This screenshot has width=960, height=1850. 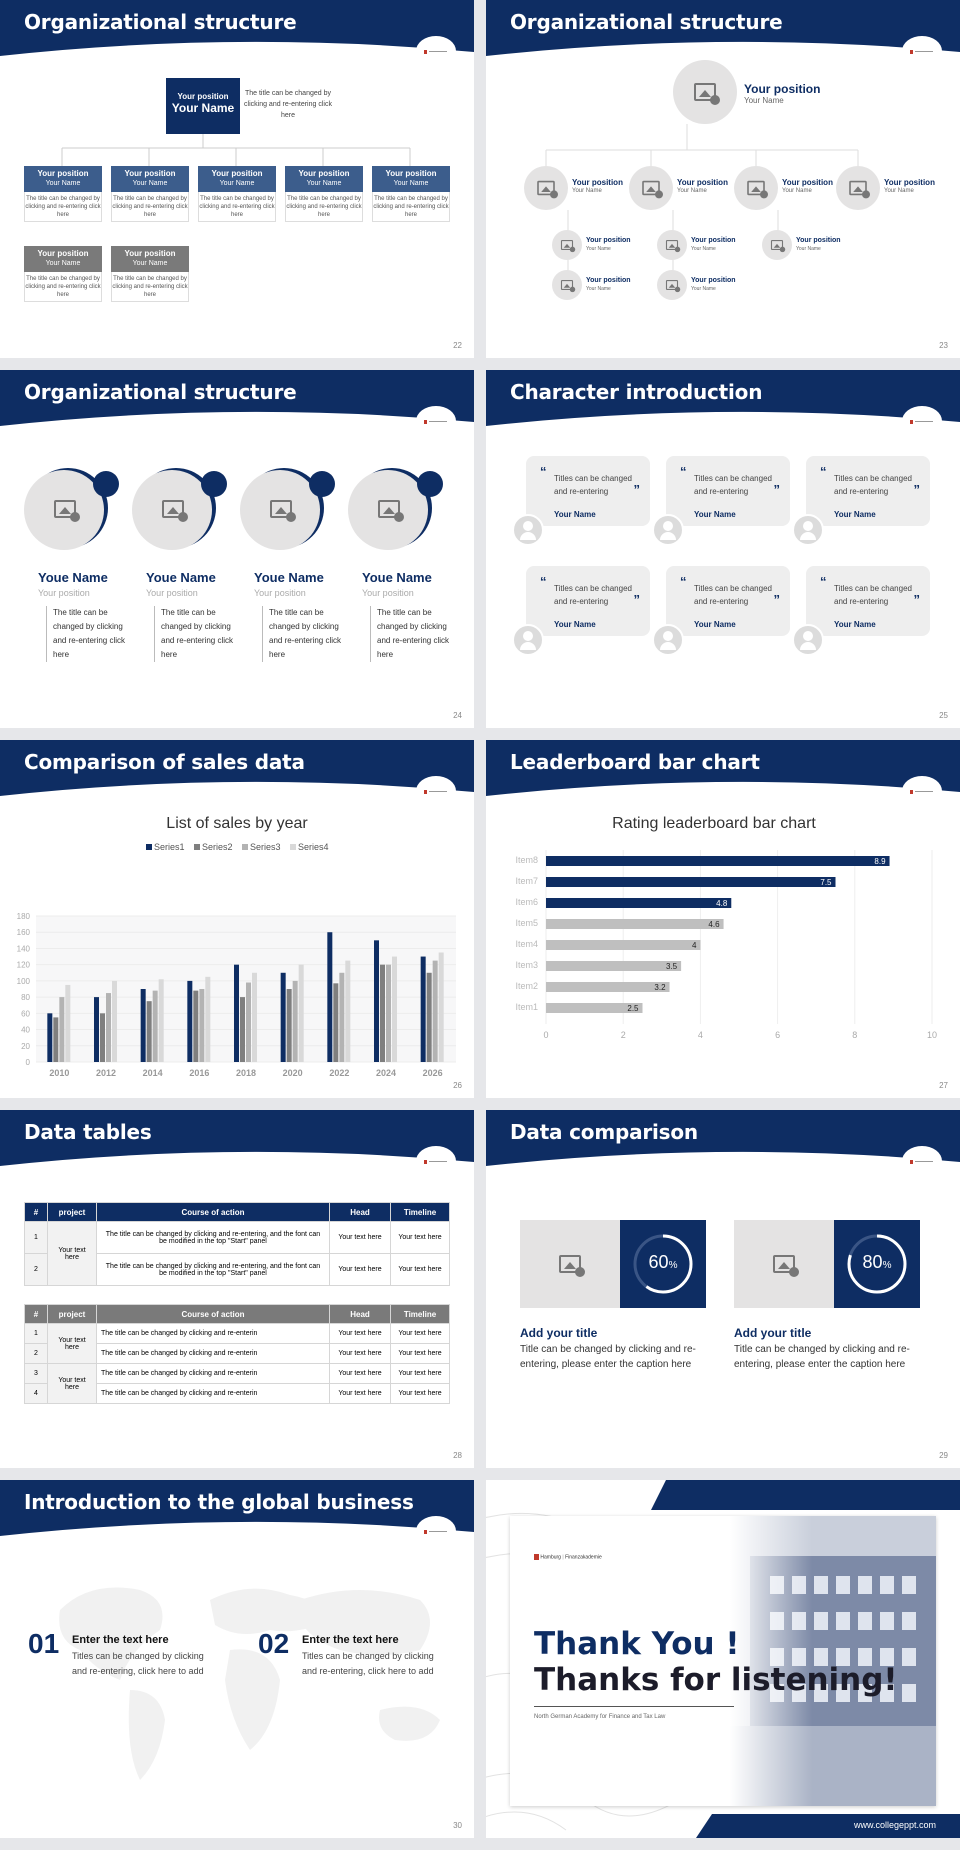 I want to click on thank-you-line1: Thank You !, so click(x=637, y=1644).